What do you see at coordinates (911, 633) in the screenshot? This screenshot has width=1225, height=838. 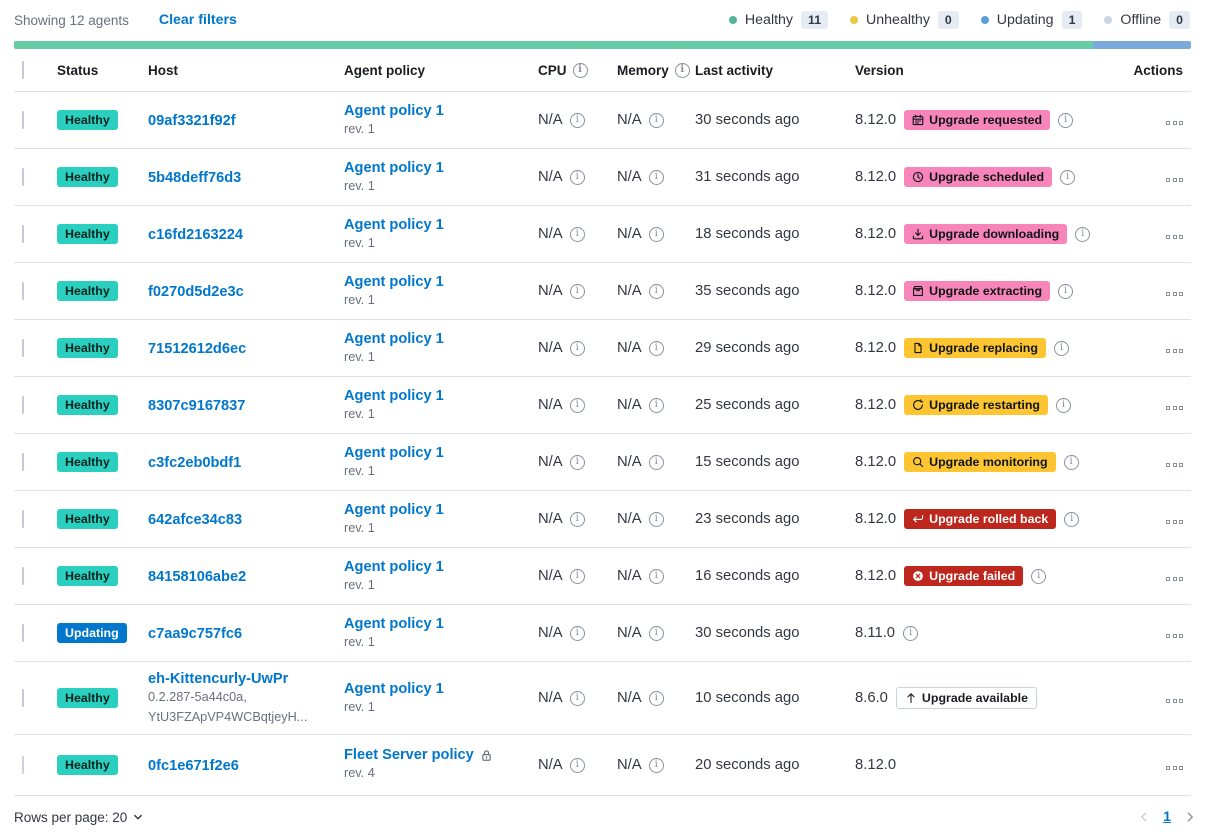 I see `version-info-icon` at bounding box center [911, 633].